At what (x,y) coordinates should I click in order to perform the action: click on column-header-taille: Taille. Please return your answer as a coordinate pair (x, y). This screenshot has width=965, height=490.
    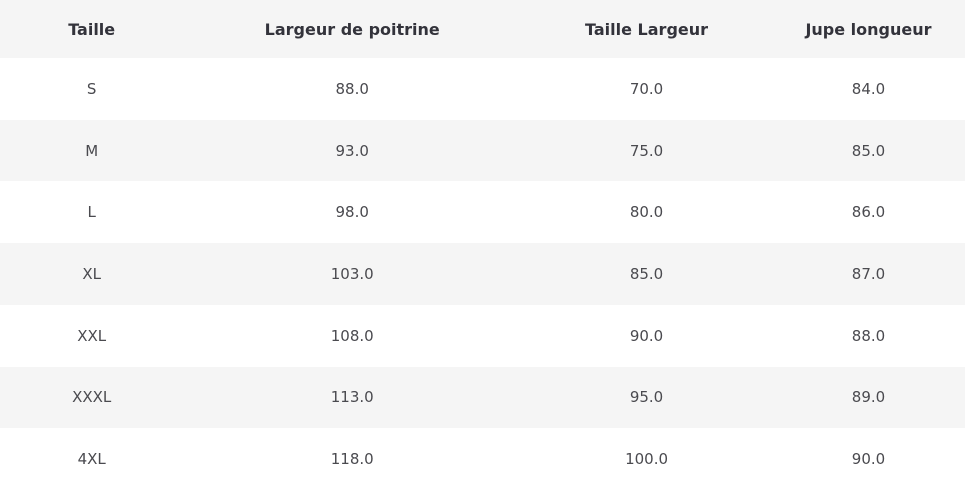
    Looking at the image, I should click on (92, 29).